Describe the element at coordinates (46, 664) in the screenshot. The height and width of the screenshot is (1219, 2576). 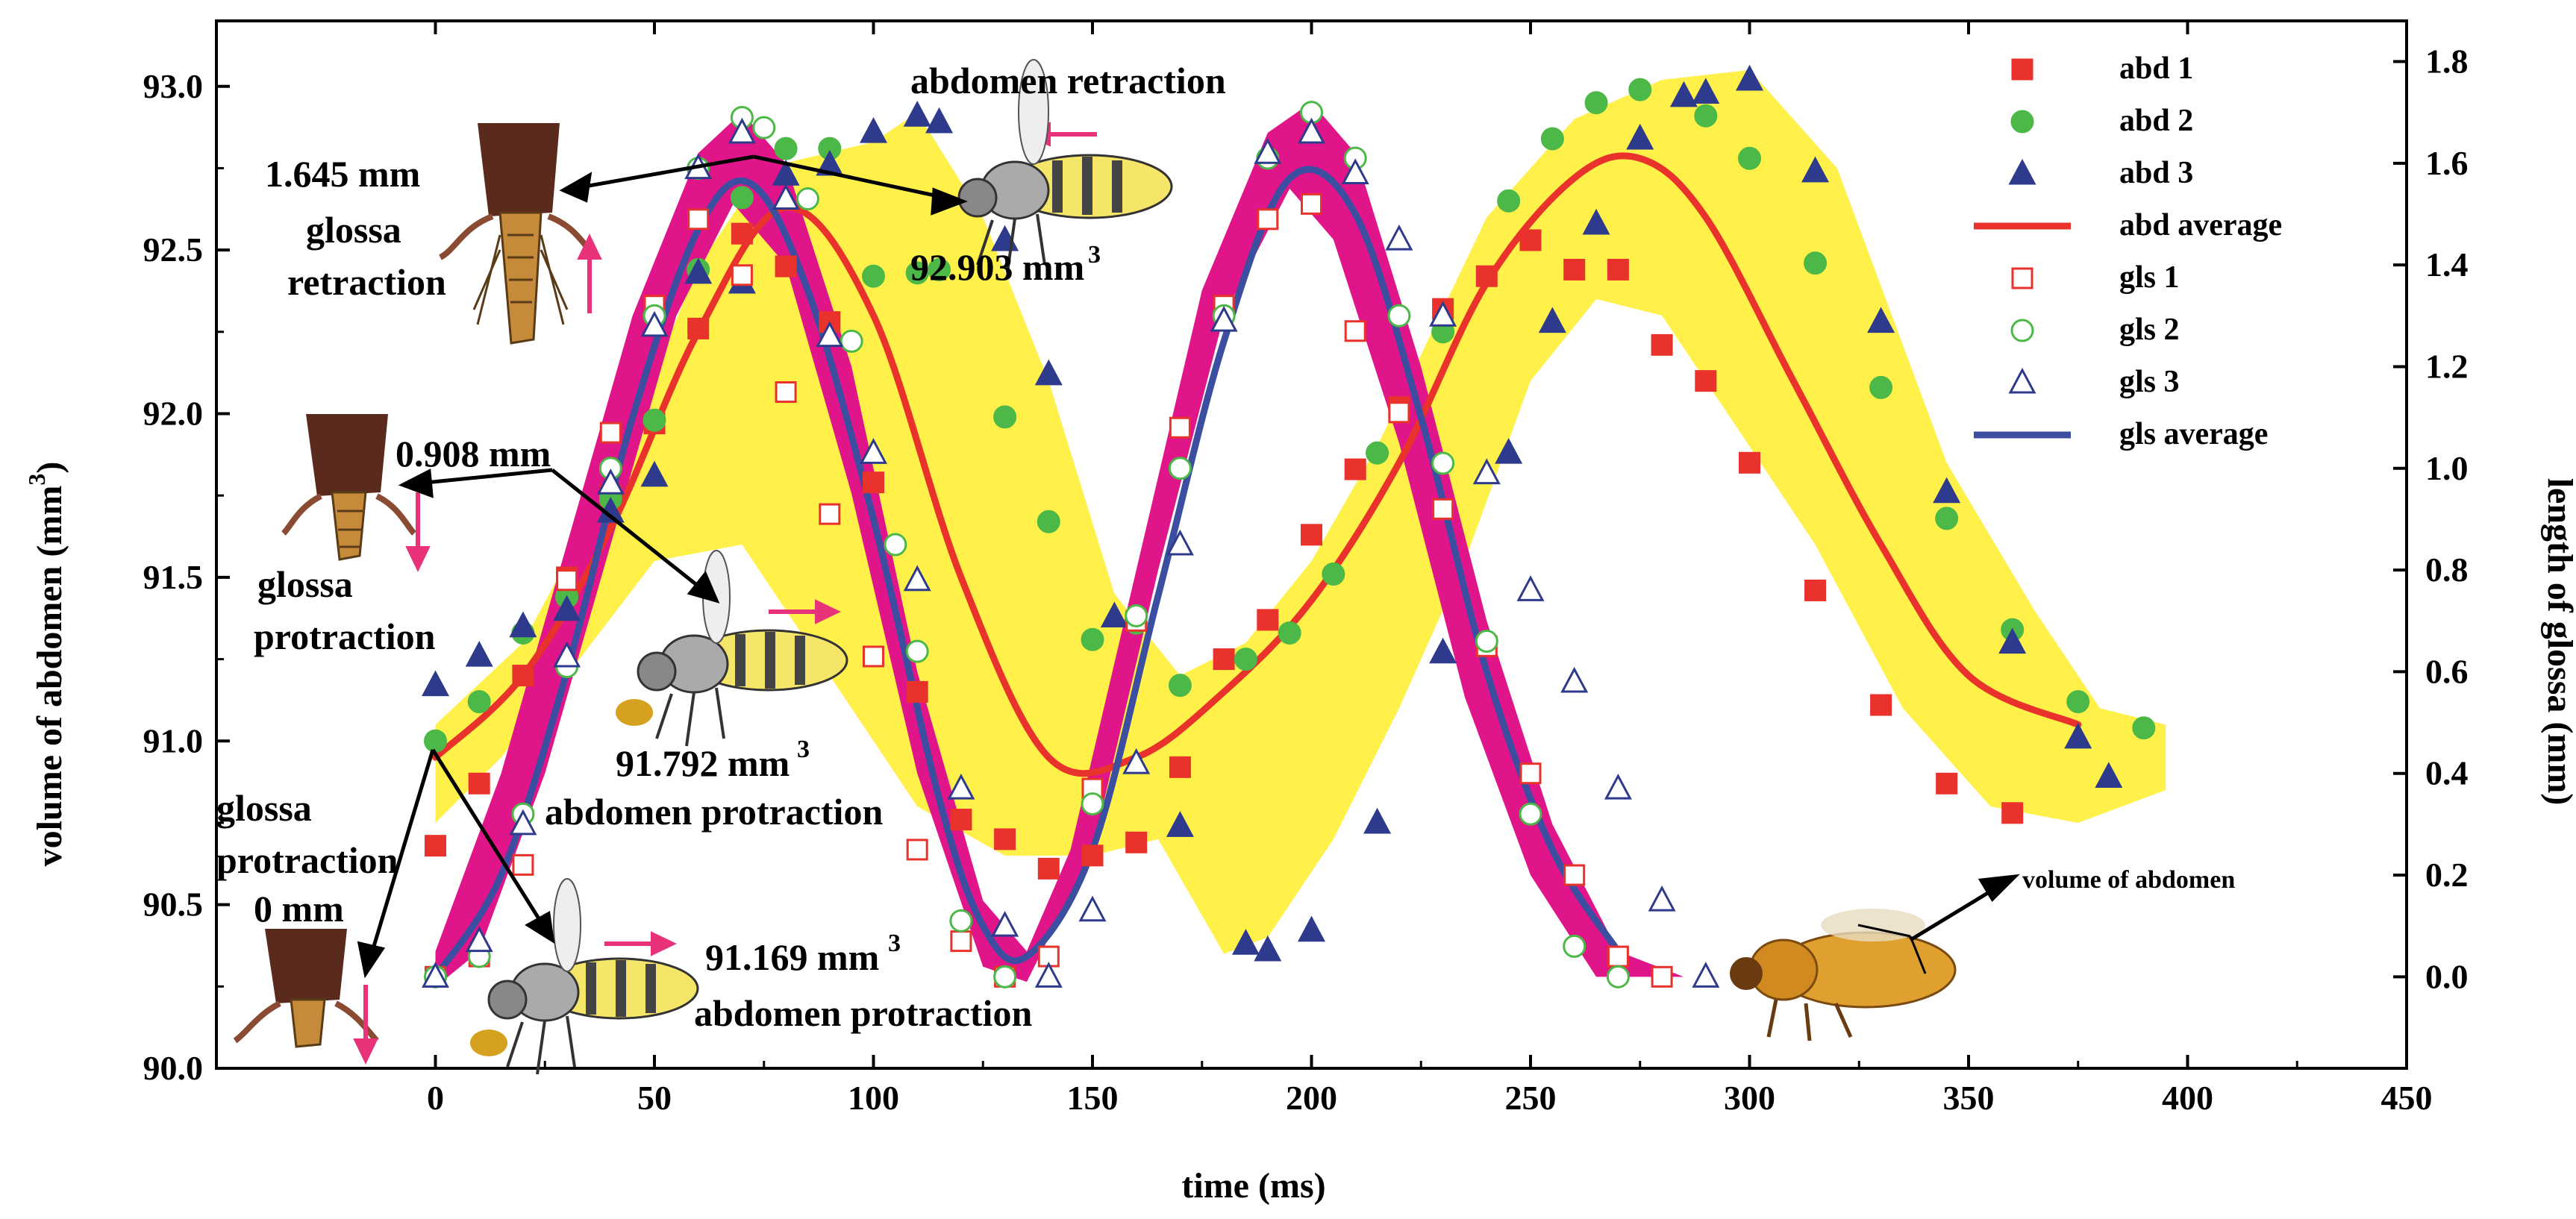
I see `y-axis-label-left: volume of abdomen (mm3)` at that location.